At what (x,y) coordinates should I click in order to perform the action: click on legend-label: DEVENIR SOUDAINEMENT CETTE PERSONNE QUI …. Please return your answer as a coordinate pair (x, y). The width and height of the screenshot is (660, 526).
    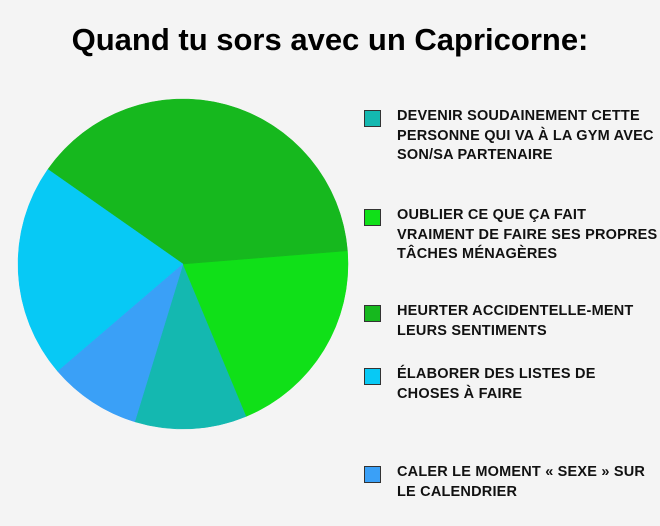
    Looking at the image, I should click on (525, 135).